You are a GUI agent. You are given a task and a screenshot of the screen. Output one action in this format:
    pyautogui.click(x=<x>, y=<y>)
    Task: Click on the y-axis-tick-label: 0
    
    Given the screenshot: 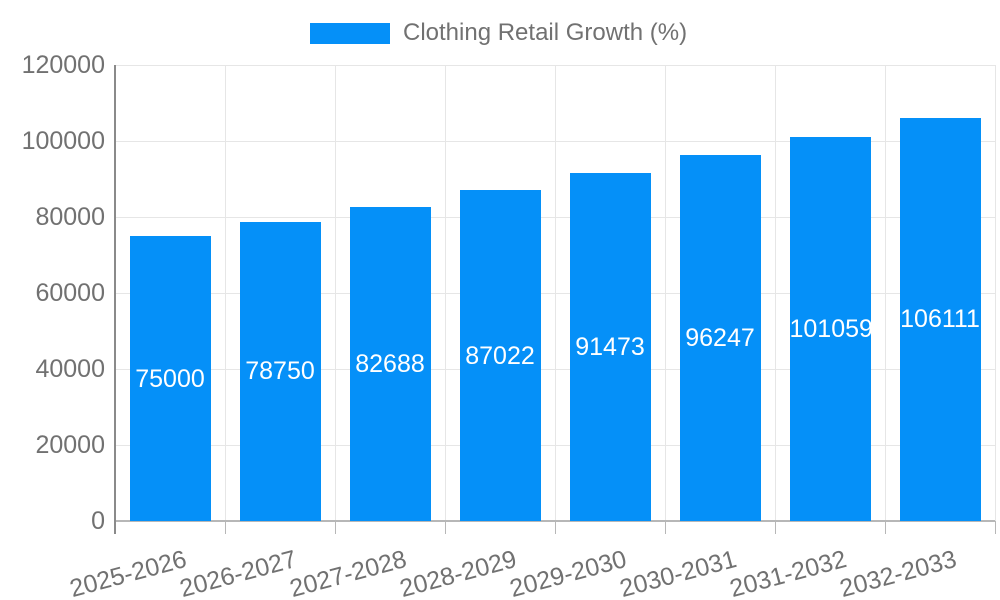 What is the action you would take?
    pyautogui.click(x=98, y=521)
    